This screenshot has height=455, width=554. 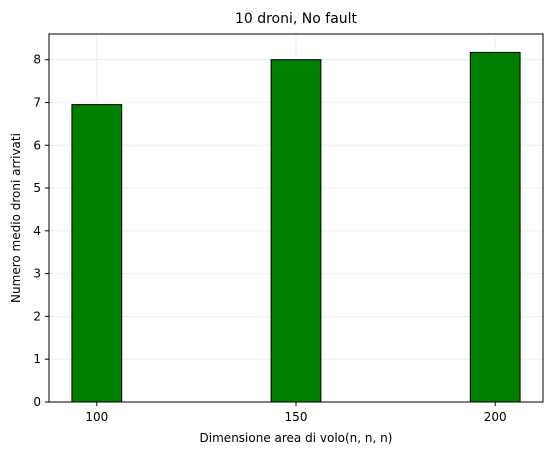 What do you see at coordinates (37, 188) in the screenshot?
I see `y-tick-label-5: 5` at bounding box center [37, 188].